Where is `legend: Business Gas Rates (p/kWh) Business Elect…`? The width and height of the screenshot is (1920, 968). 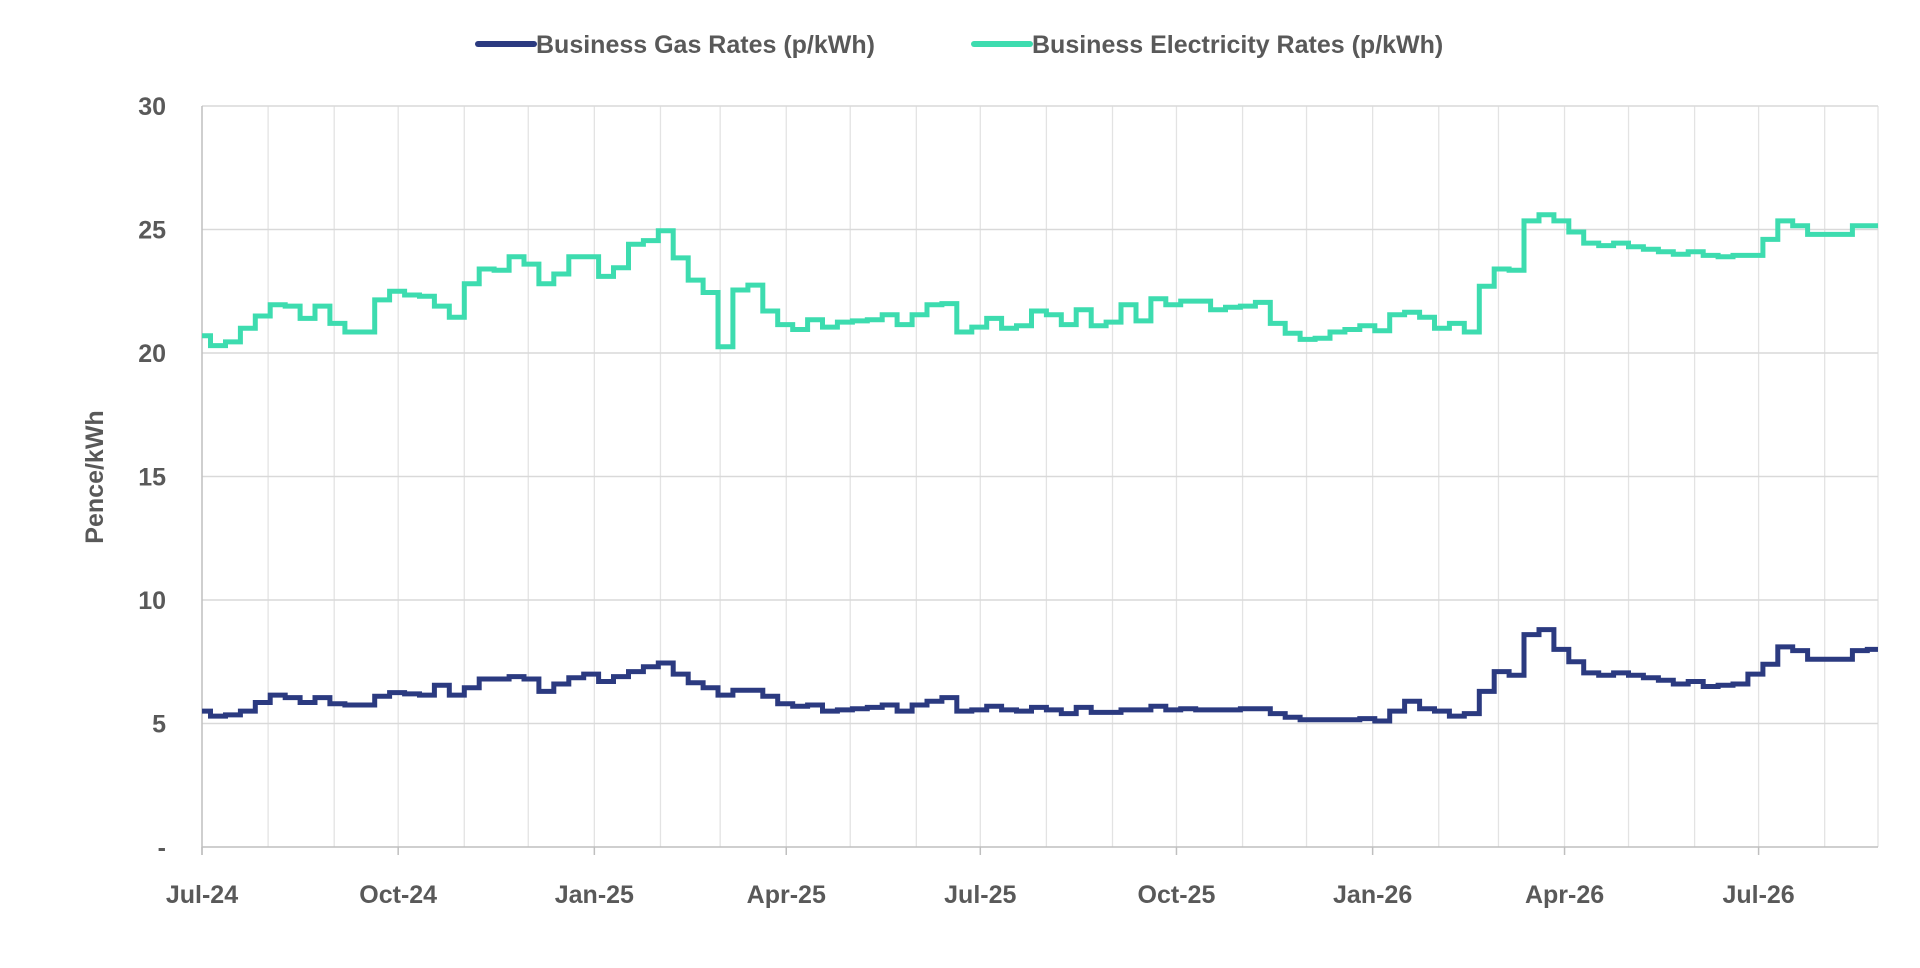 legend: Business Gas Rates (p/kWh) Business Elect… is located at coordinates (959, 45).